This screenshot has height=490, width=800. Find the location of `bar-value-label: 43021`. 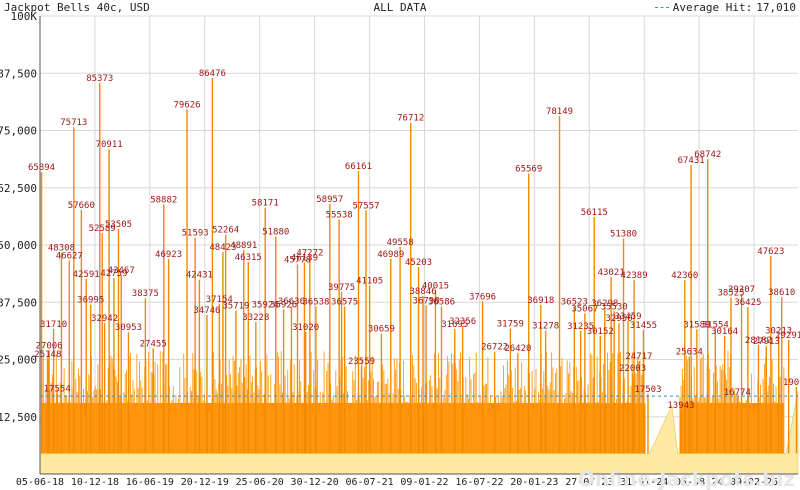

bar-value-label: 43021 is located at coordinates (611, 273).